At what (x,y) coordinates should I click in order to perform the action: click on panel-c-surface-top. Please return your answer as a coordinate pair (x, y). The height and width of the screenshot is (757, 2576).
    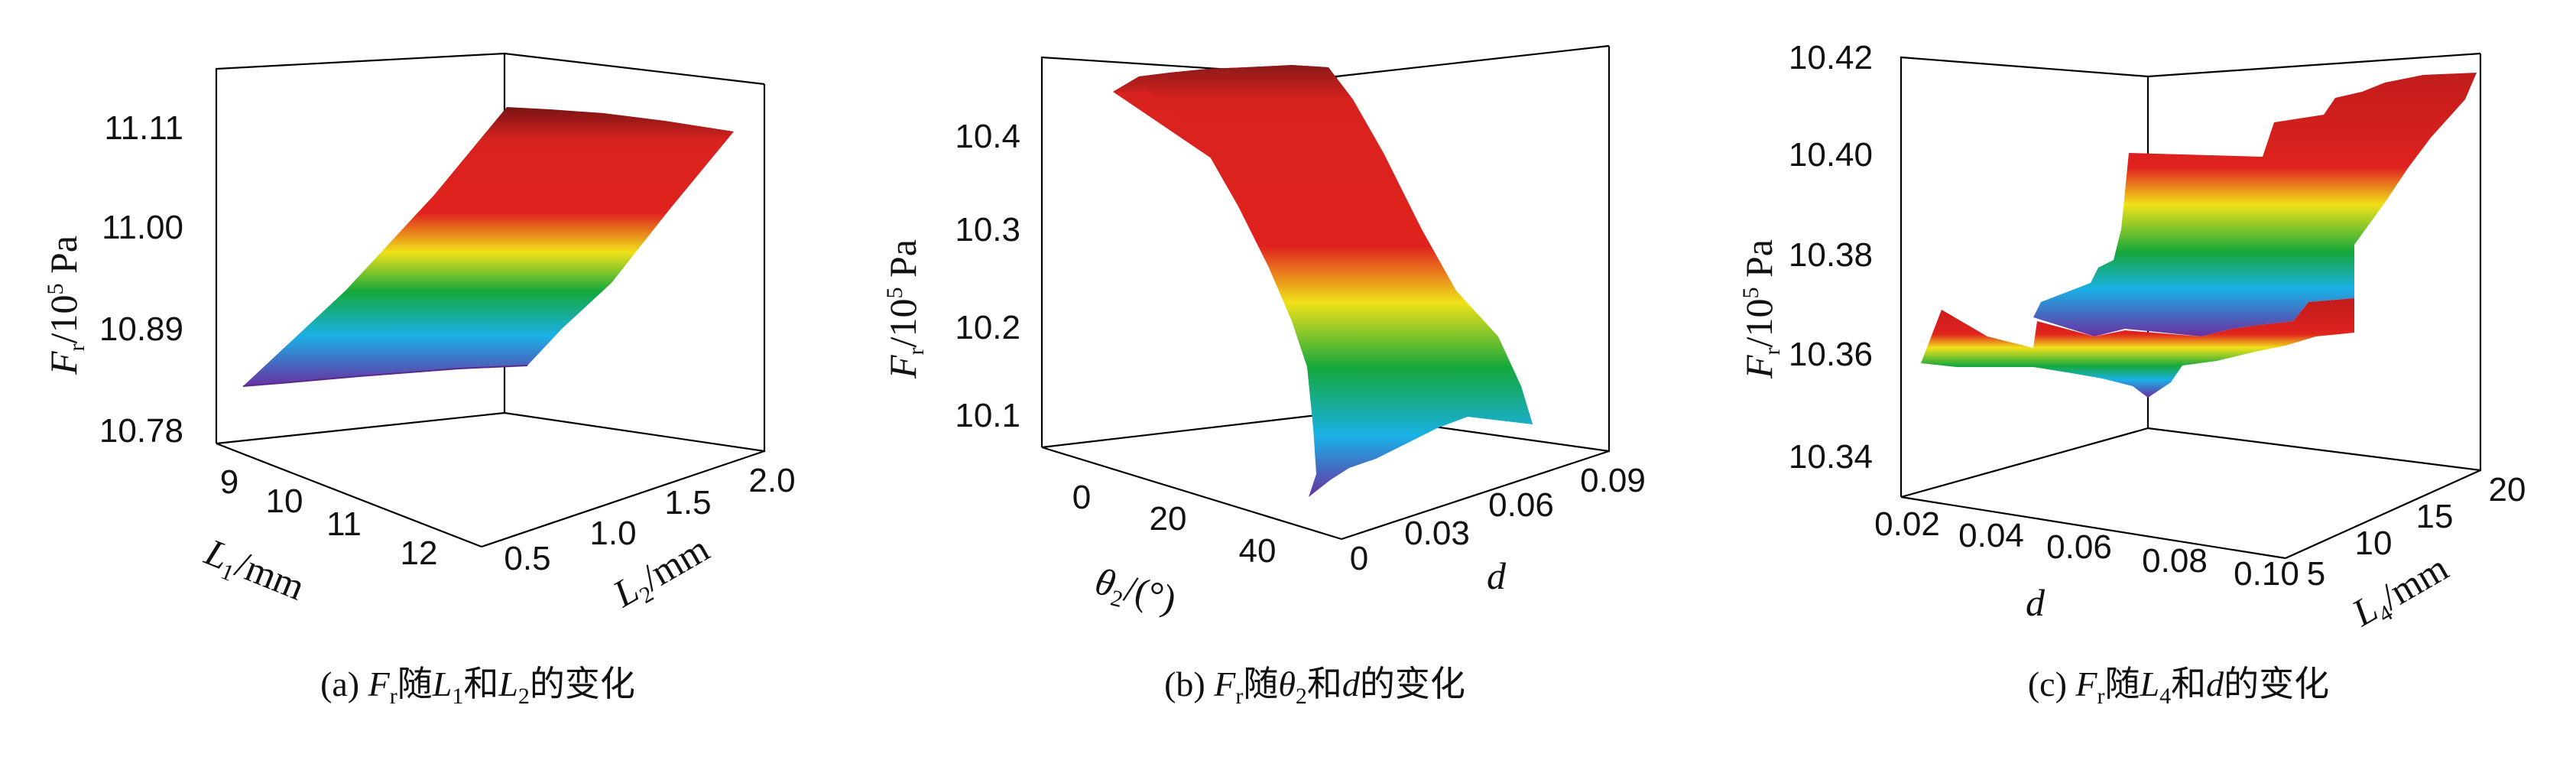
    Looking at the image, I should click on (2255, 205).